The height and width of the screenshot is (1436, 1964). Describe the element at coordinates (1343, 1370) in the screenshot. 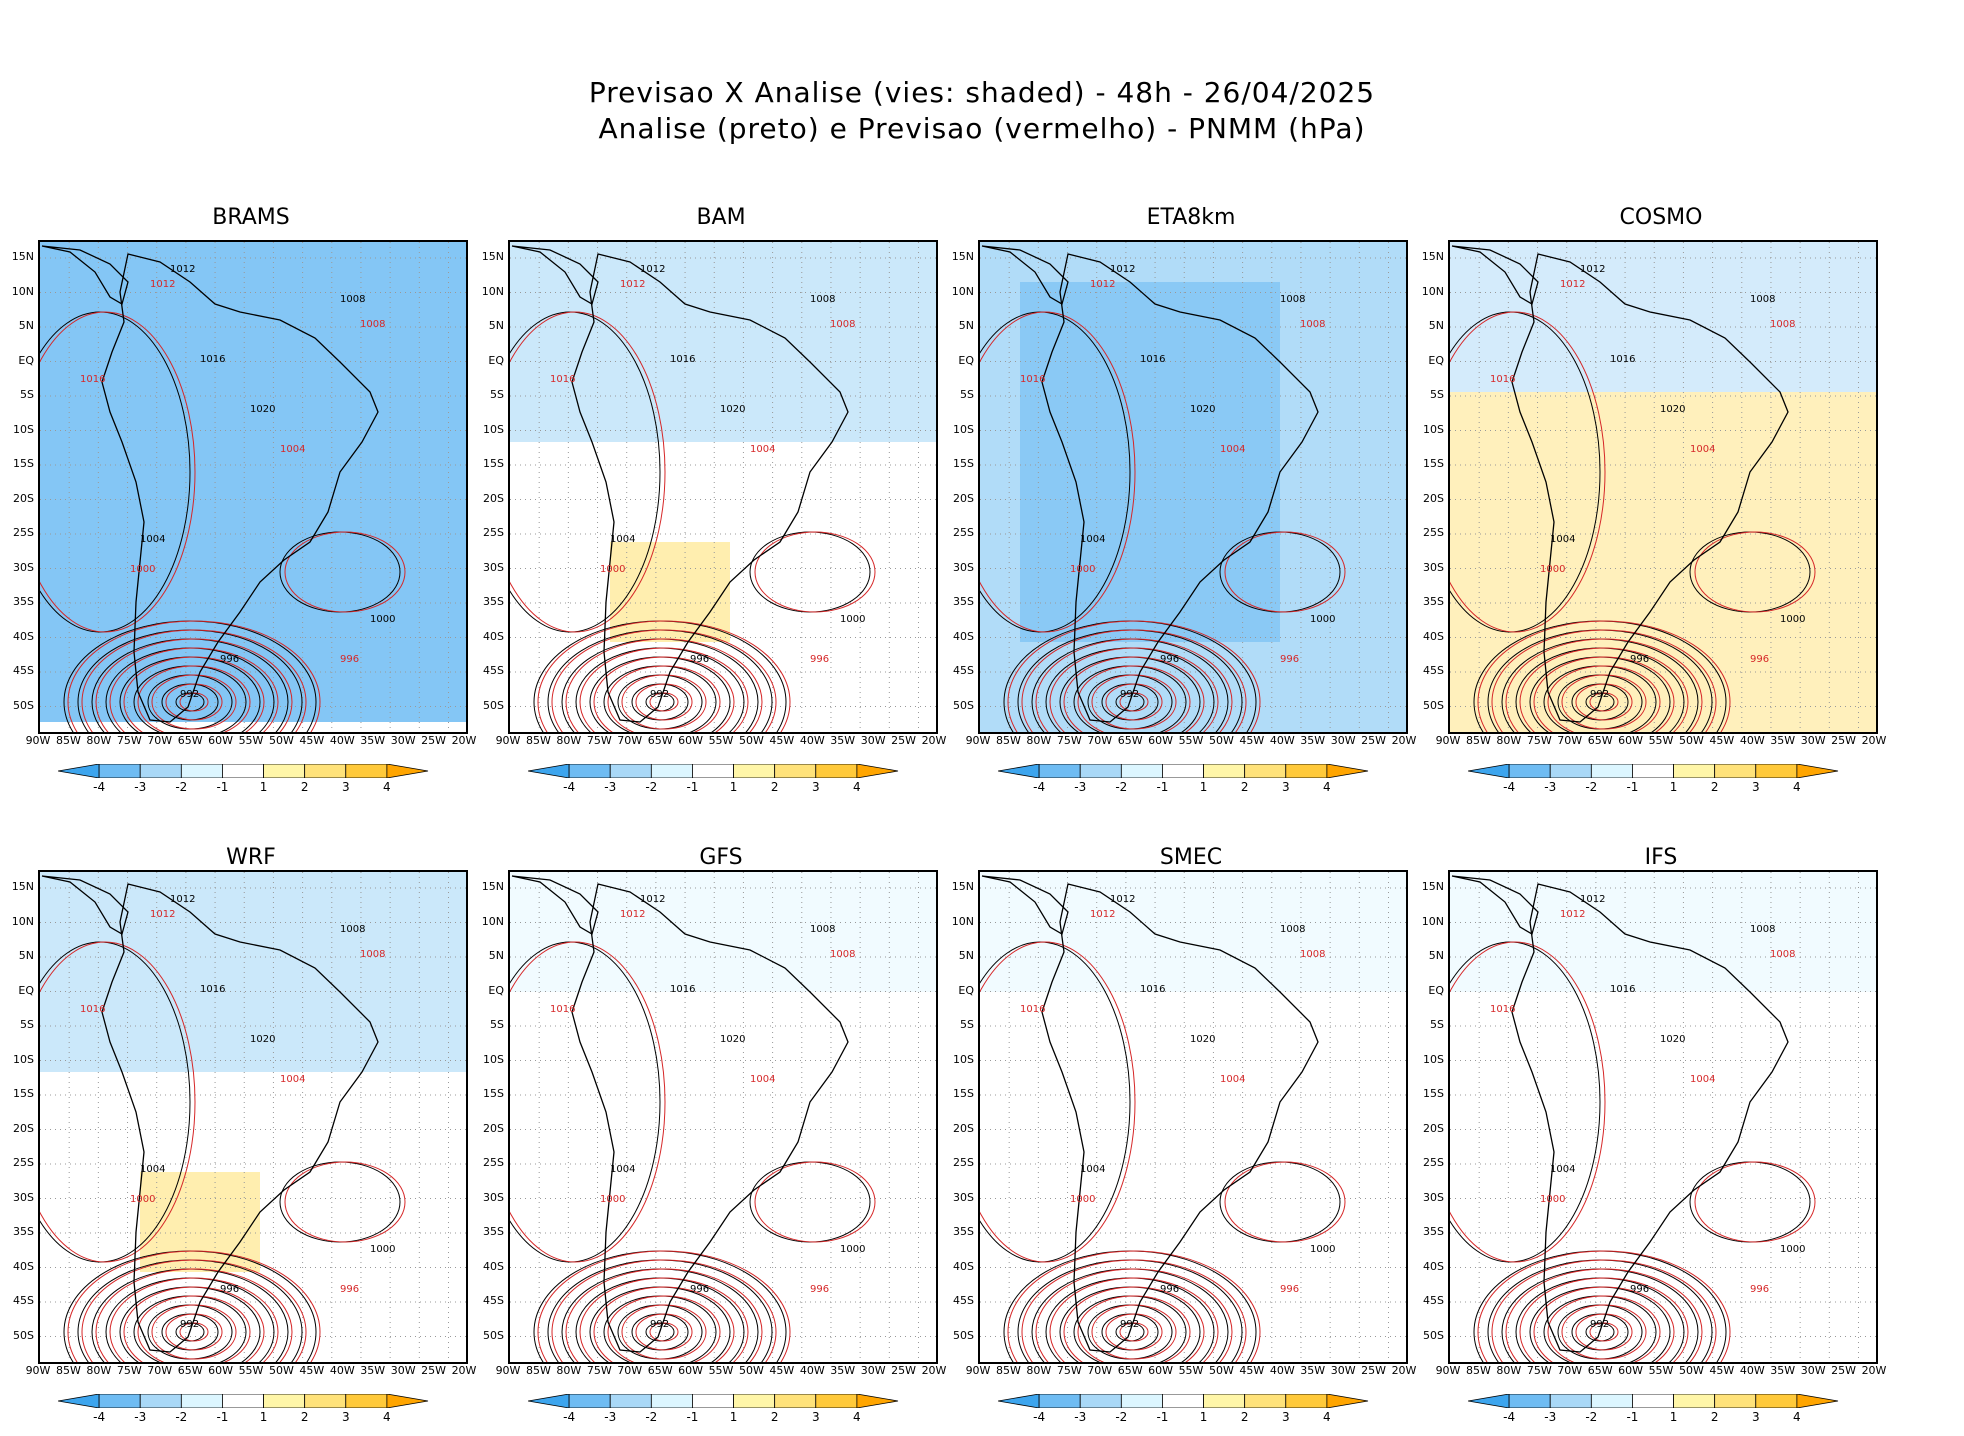

I see `lon-tick-label: 30W` at that location.